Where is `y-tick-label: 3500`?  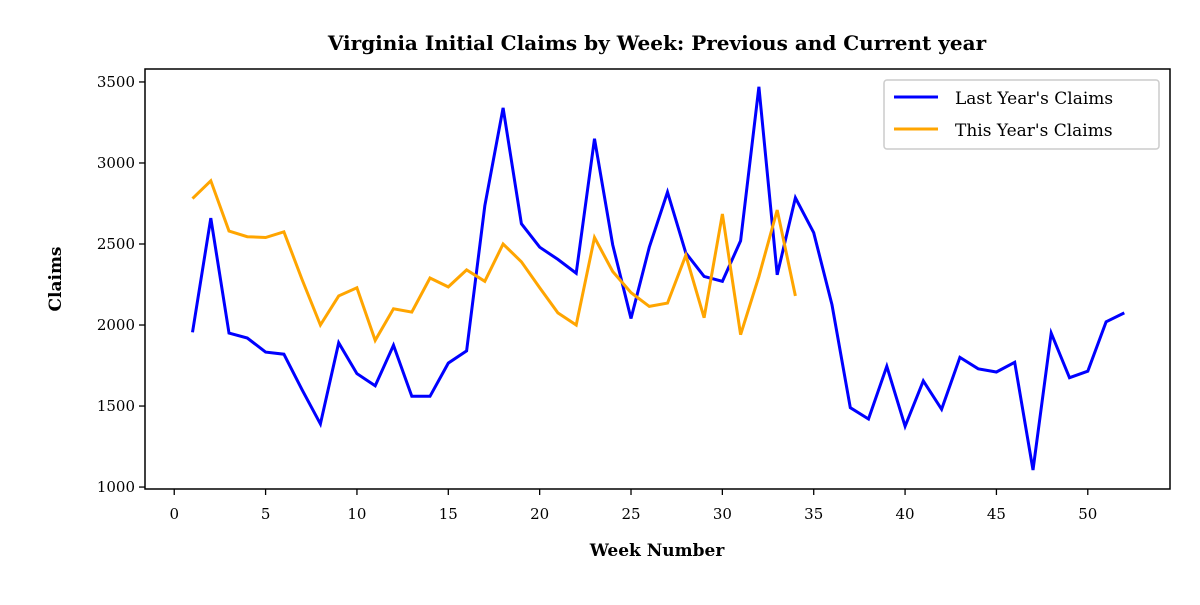 y-tick-label: 3500 is located at coordinates (116, 82).